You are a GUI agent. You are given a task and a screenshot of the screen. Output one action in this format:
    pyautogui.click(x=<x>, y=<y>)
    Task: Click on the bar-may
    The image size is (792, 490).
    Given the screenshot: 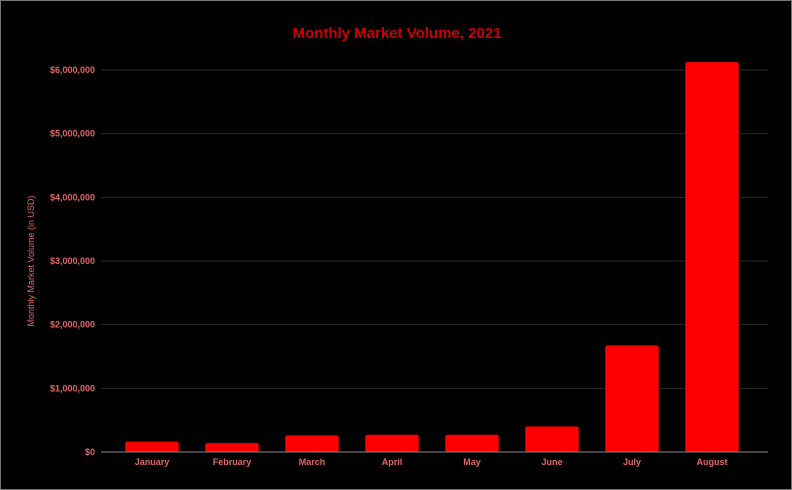 What is the action you would take?
    pyautogui.click(x=472, y=443)
    